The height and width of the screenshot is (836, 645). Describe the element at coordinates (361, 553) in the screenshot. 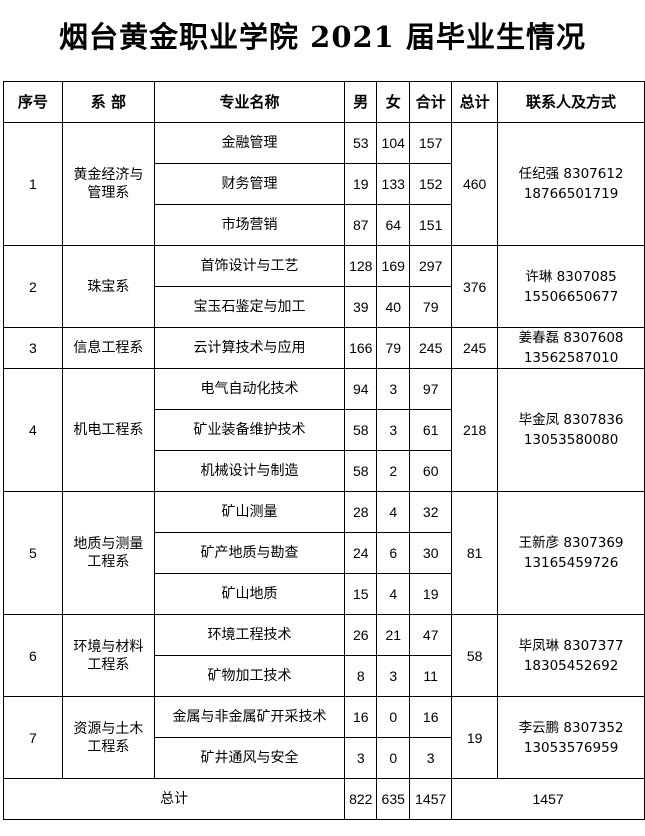

I see `male-count: 24` at that location.